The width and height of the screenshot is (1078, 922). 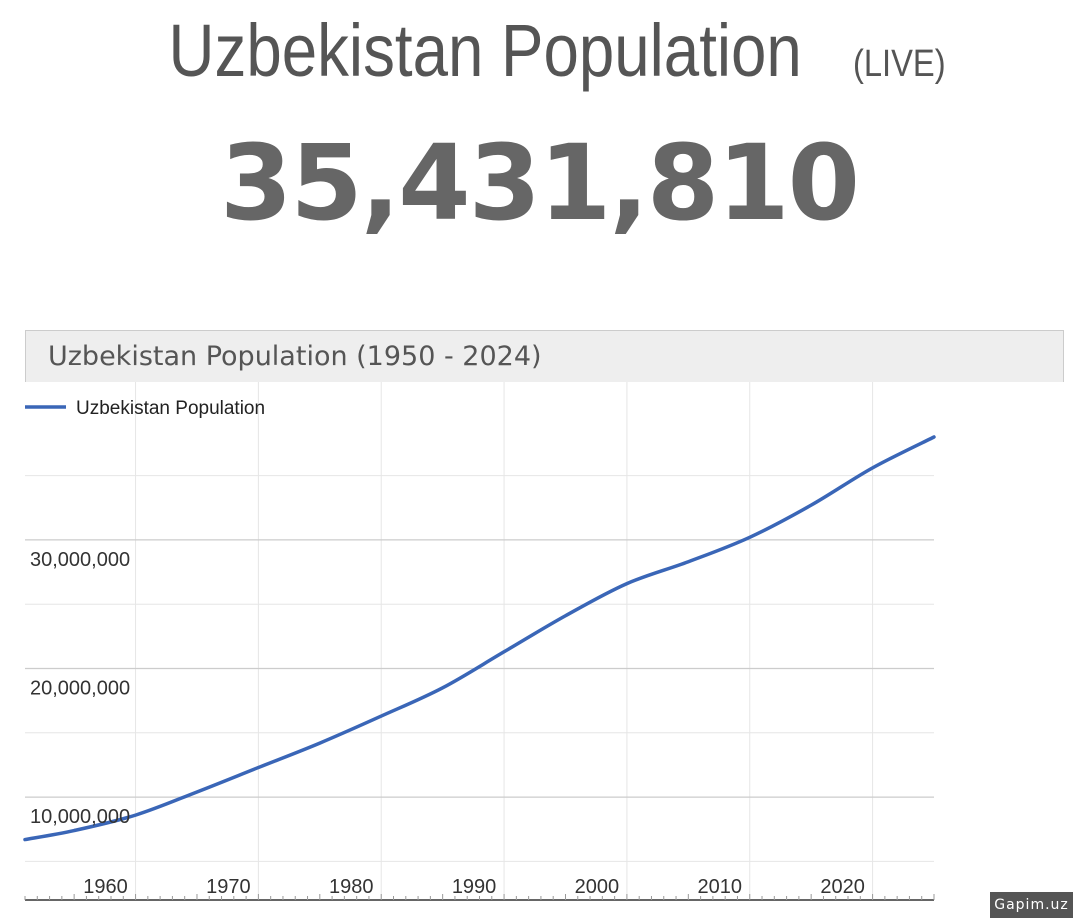 I want to click on page-title: Uzbekistan Population (LIVE), so click(x=539, y=50).